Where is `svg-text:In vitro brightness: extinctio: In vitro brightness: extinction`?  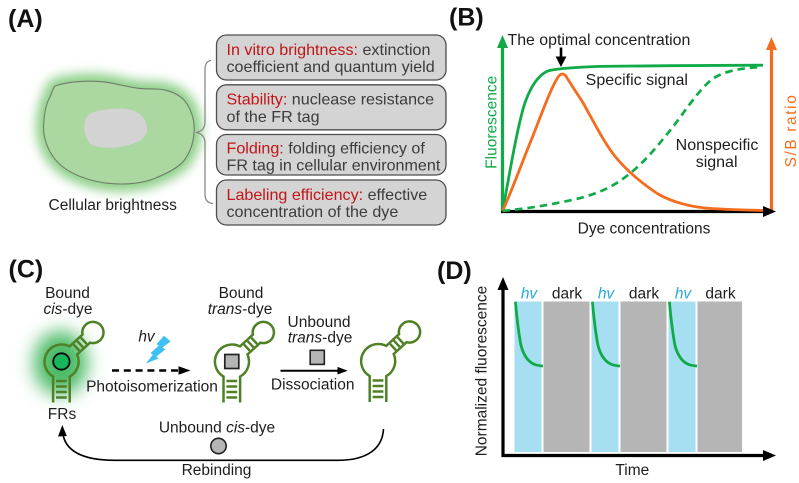 svg-text:In vitro brightness: extinctio: In vitro brightness: extinction is located at coordinates (329, 50).